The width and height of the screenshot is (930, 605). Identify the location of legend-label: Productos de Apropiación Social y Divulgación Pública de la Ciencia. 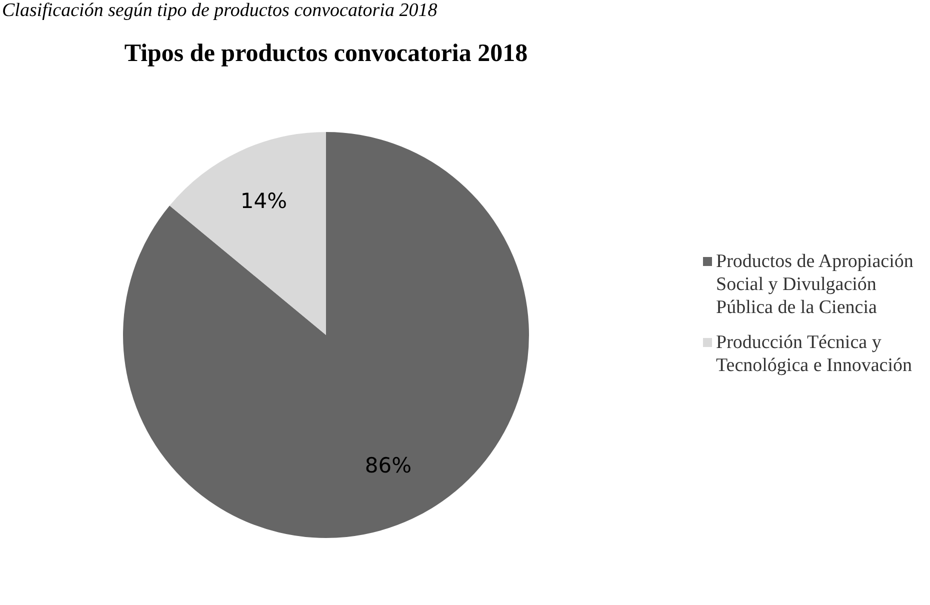
(815, 284).